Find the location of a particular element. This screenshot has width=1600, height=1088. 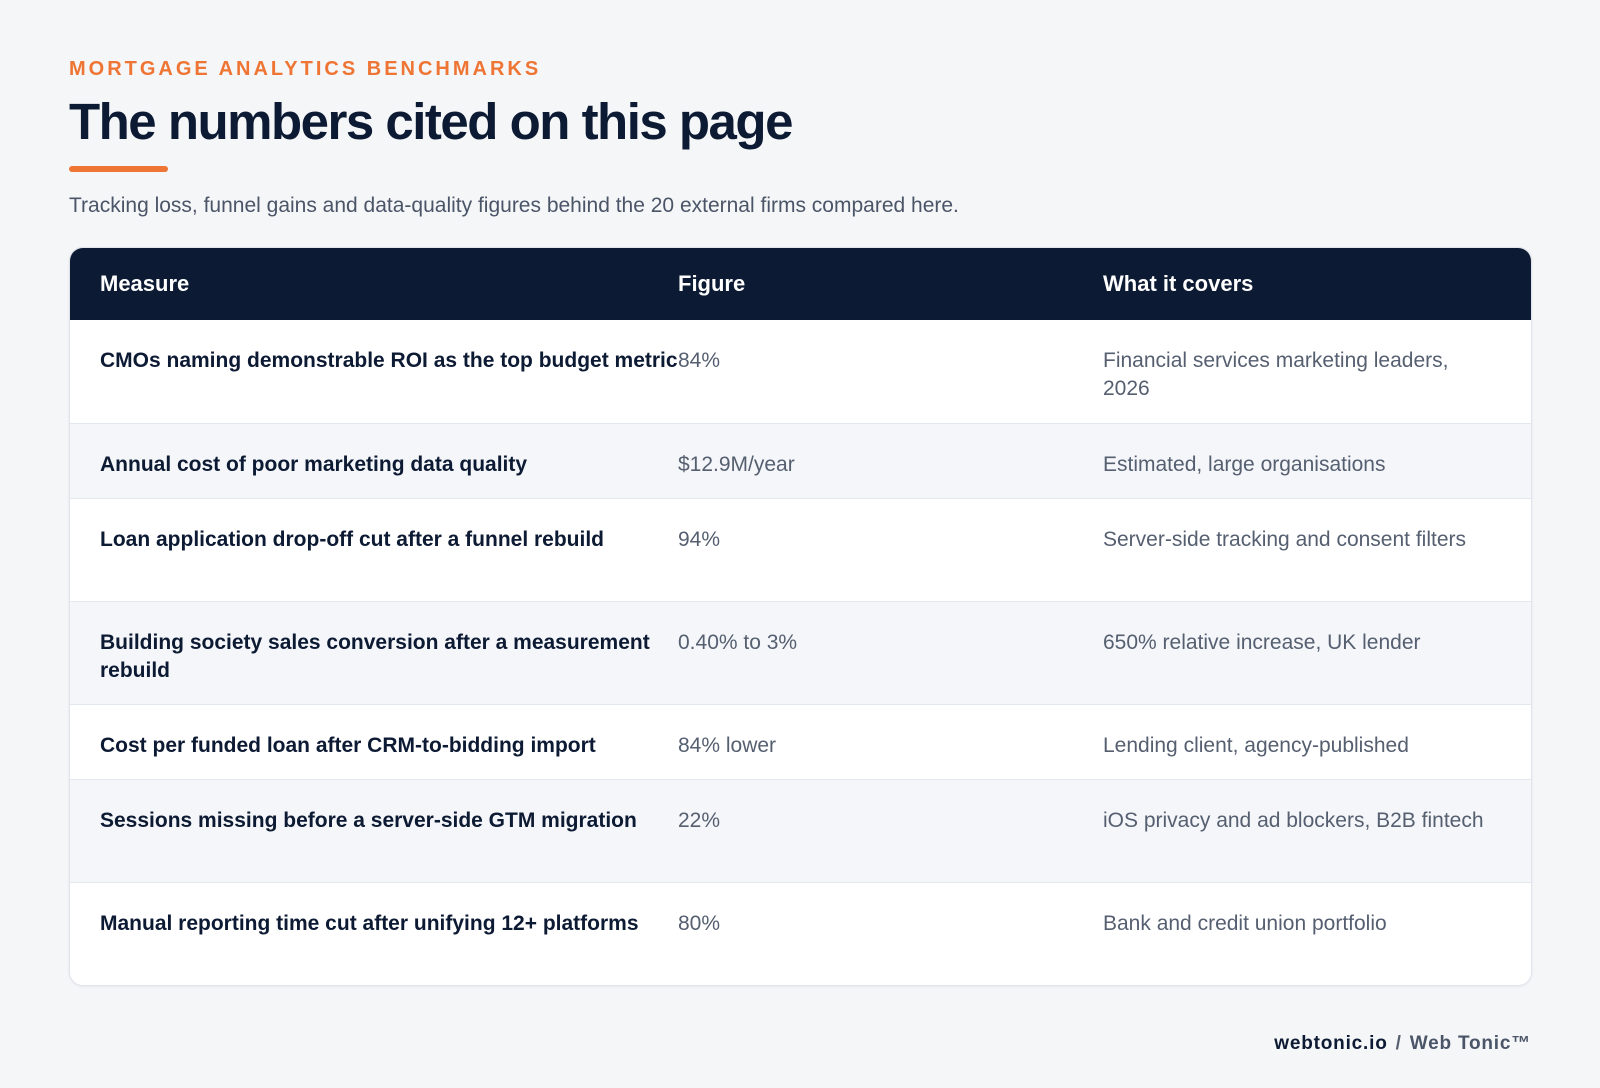

cell-covers: iOS privacy and ad blockers, B2B fintech is located at coordinates (1293, 820).